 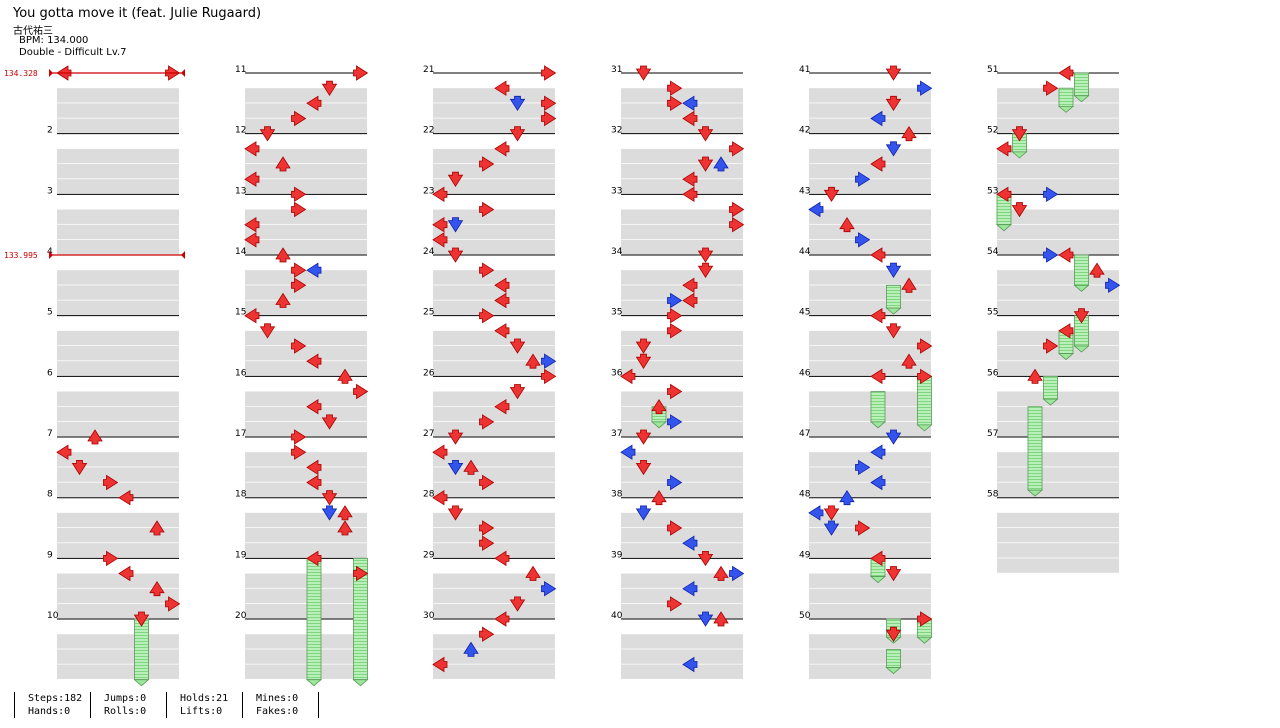 What do you see at coordinates (49, 711) in the screenshot?
I see `stat-hands: Hands:0` at bounding box center [49, 711].